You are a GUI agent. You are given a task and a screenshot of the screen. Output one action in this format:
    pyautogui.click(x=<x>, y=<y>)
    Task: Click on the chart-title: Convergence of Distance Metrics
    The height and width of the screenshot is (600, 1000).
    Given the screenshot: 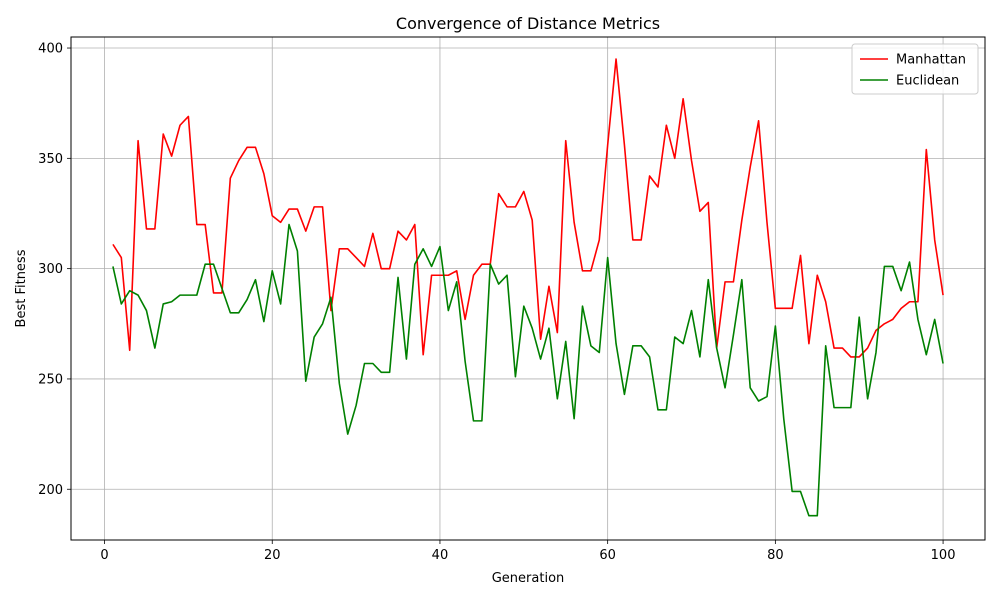 What is the action you would take?
    pyautogui.click(x=528, y=23)
    